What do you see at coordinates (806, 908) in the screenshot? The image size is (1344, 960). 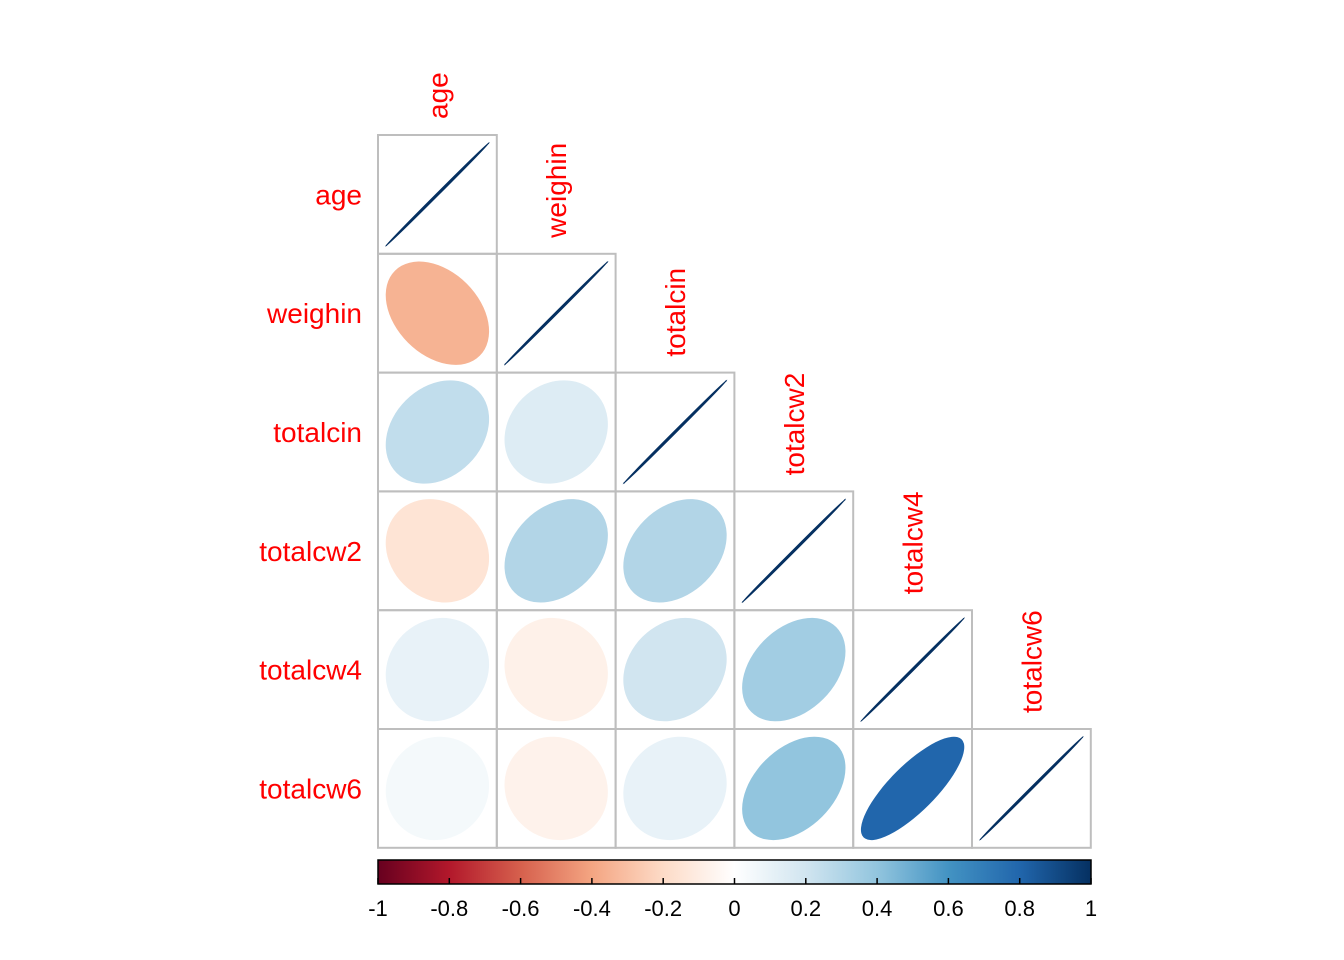 I see `colorbar-tick-label: 0.2` at bounding box center [806, 908].